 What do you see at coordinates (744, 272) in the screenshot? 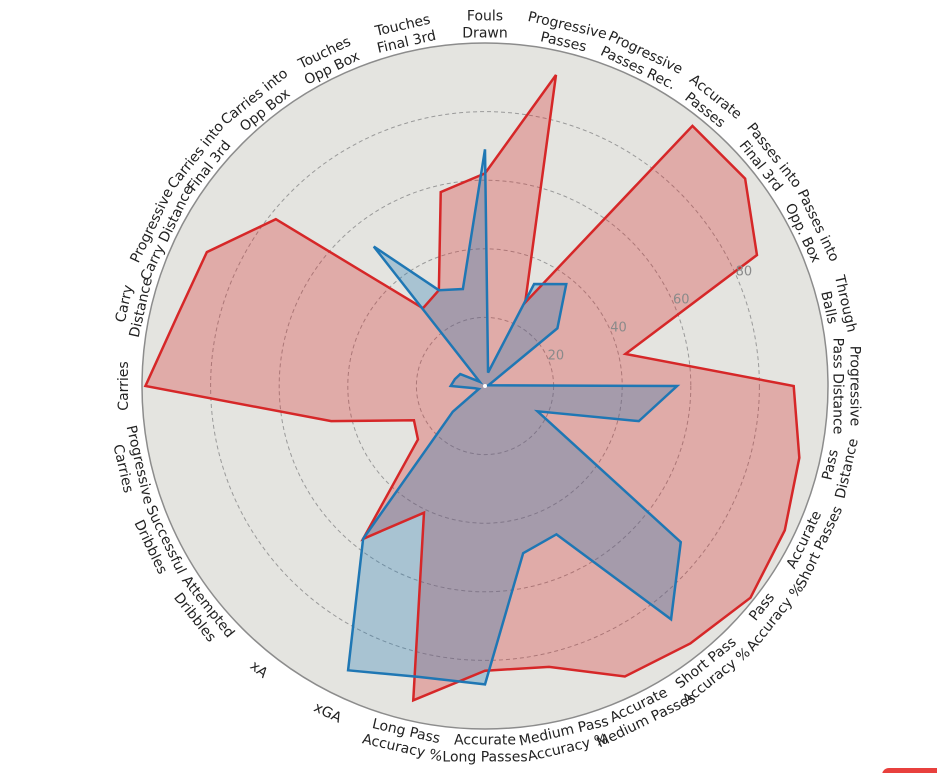
I see `ring-tick-label: 80` at bounding box center [744, 272].